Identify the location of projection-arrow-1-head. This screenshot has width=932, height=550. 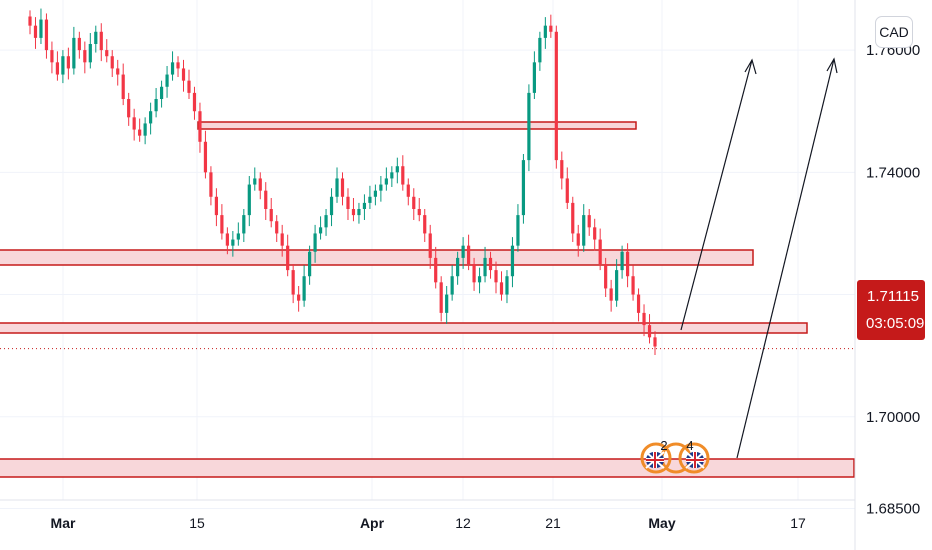
(750, 66).